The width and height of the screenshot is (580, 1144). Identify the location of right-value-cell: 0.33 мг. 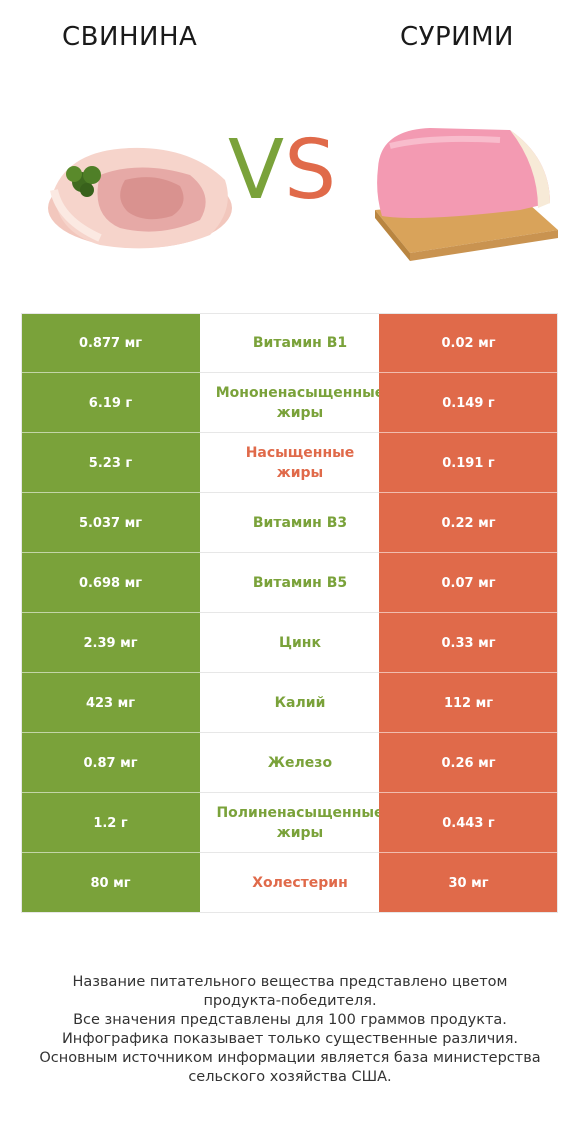
(468, 643).